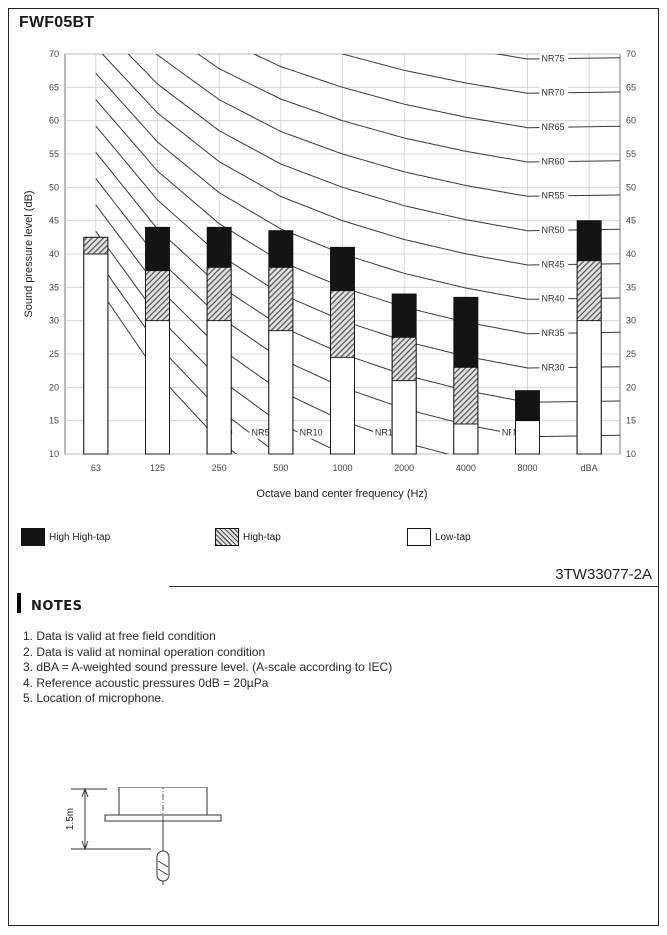 Image resolution: width=667 pixels, height=935 pixels. Describe the element at coordinates (589, 387) in the screenshot. I see `bar-low-tap-dba` at that location.